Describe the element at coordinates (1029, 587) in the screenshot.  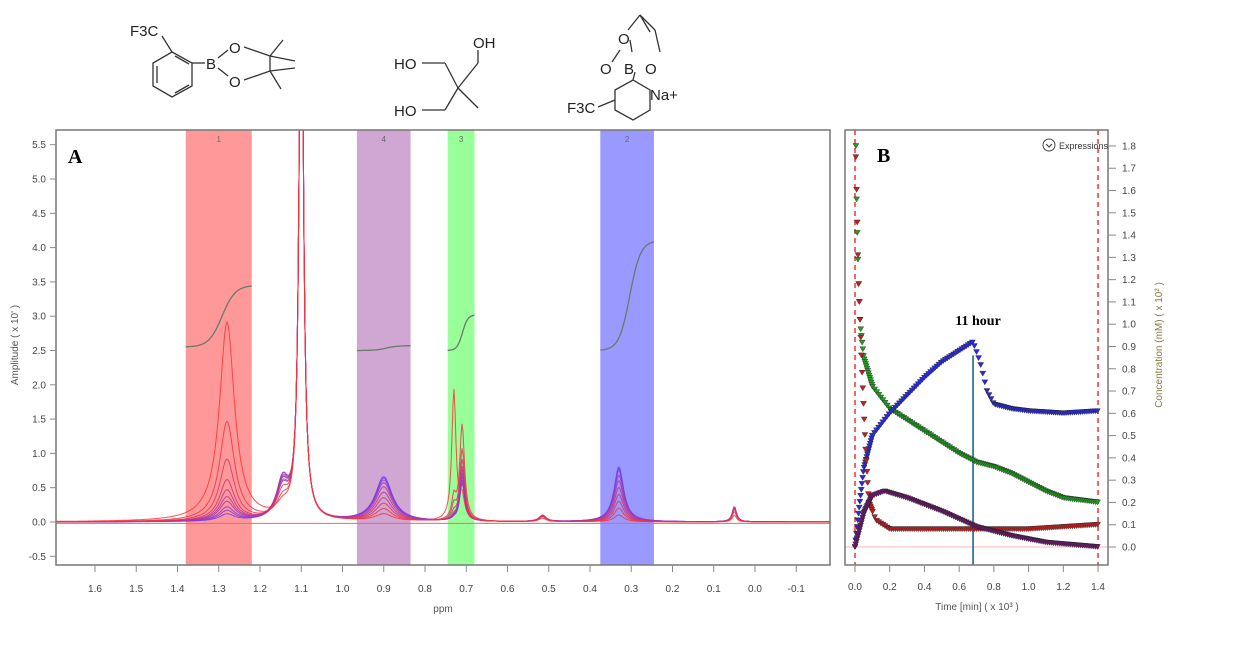
I see `x-tick-label: 1.0` at that location.